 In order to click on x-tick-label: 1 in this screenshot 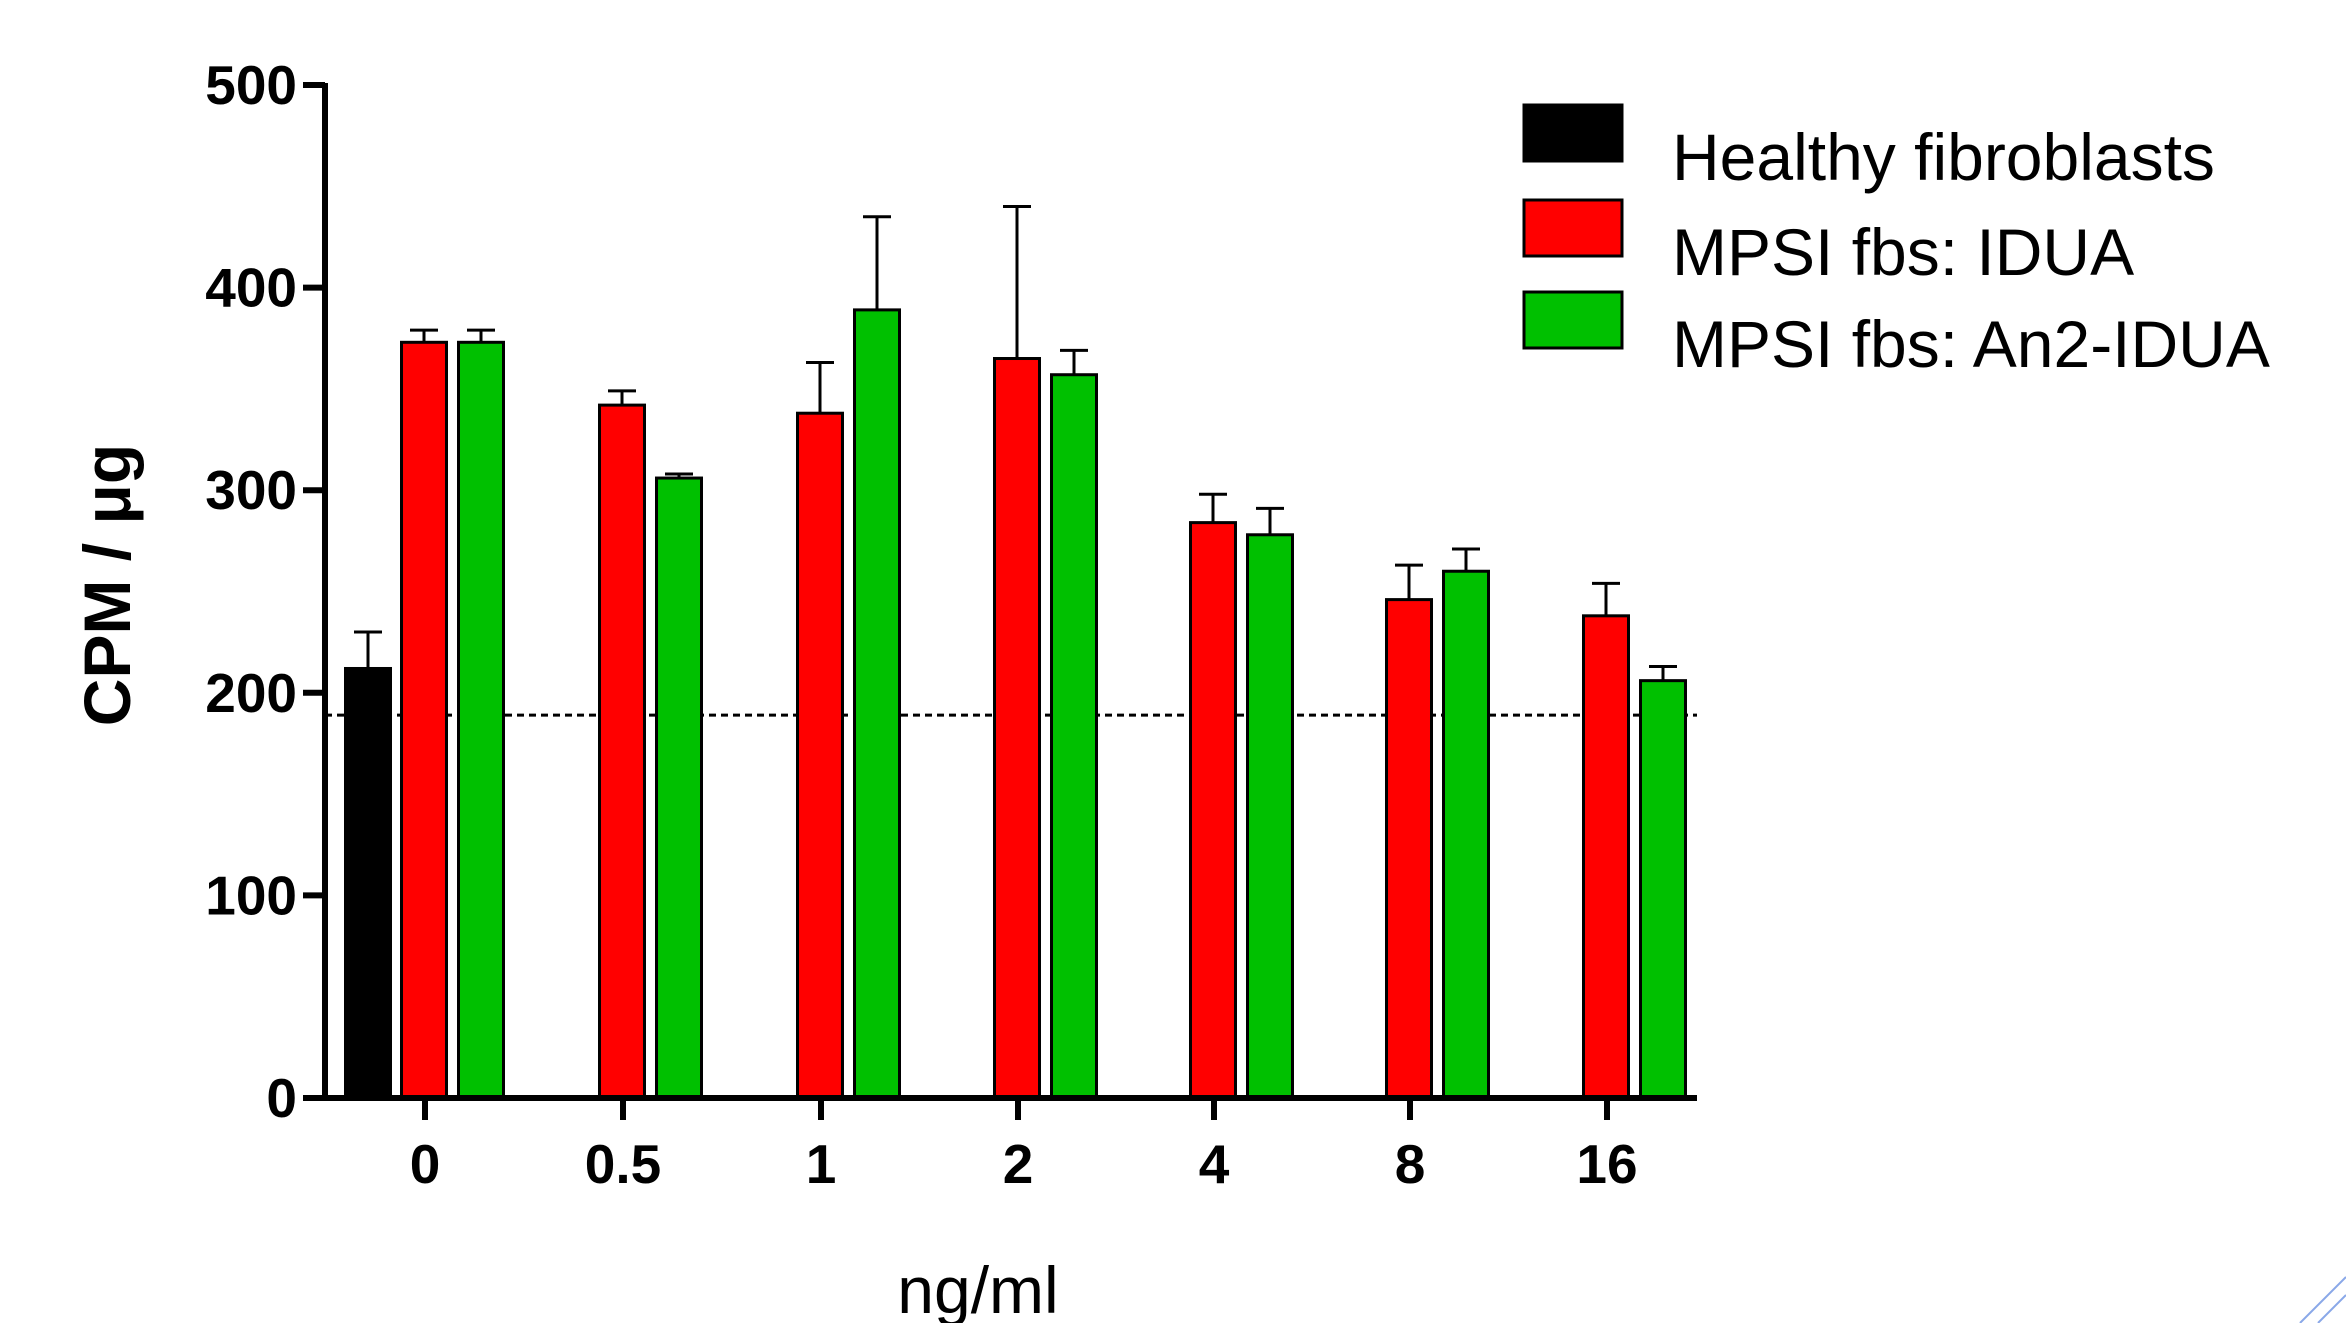, I will do `click(821, 1164)`.